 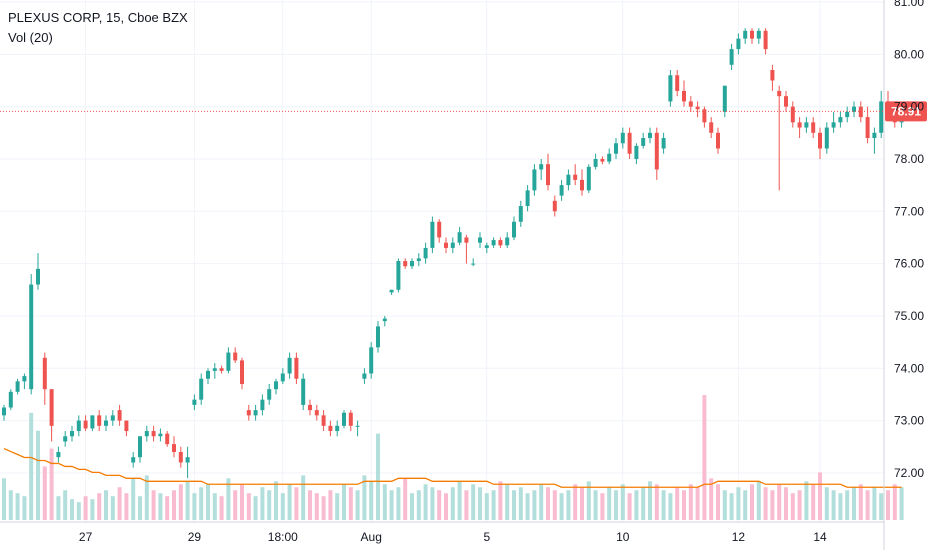 What do you see at coordinates (98, 28) in the screenshot?
I see `legend: PLEXUS CORP, 15, Cboe BZX Vol (20)` at bounding box center [98, 28].